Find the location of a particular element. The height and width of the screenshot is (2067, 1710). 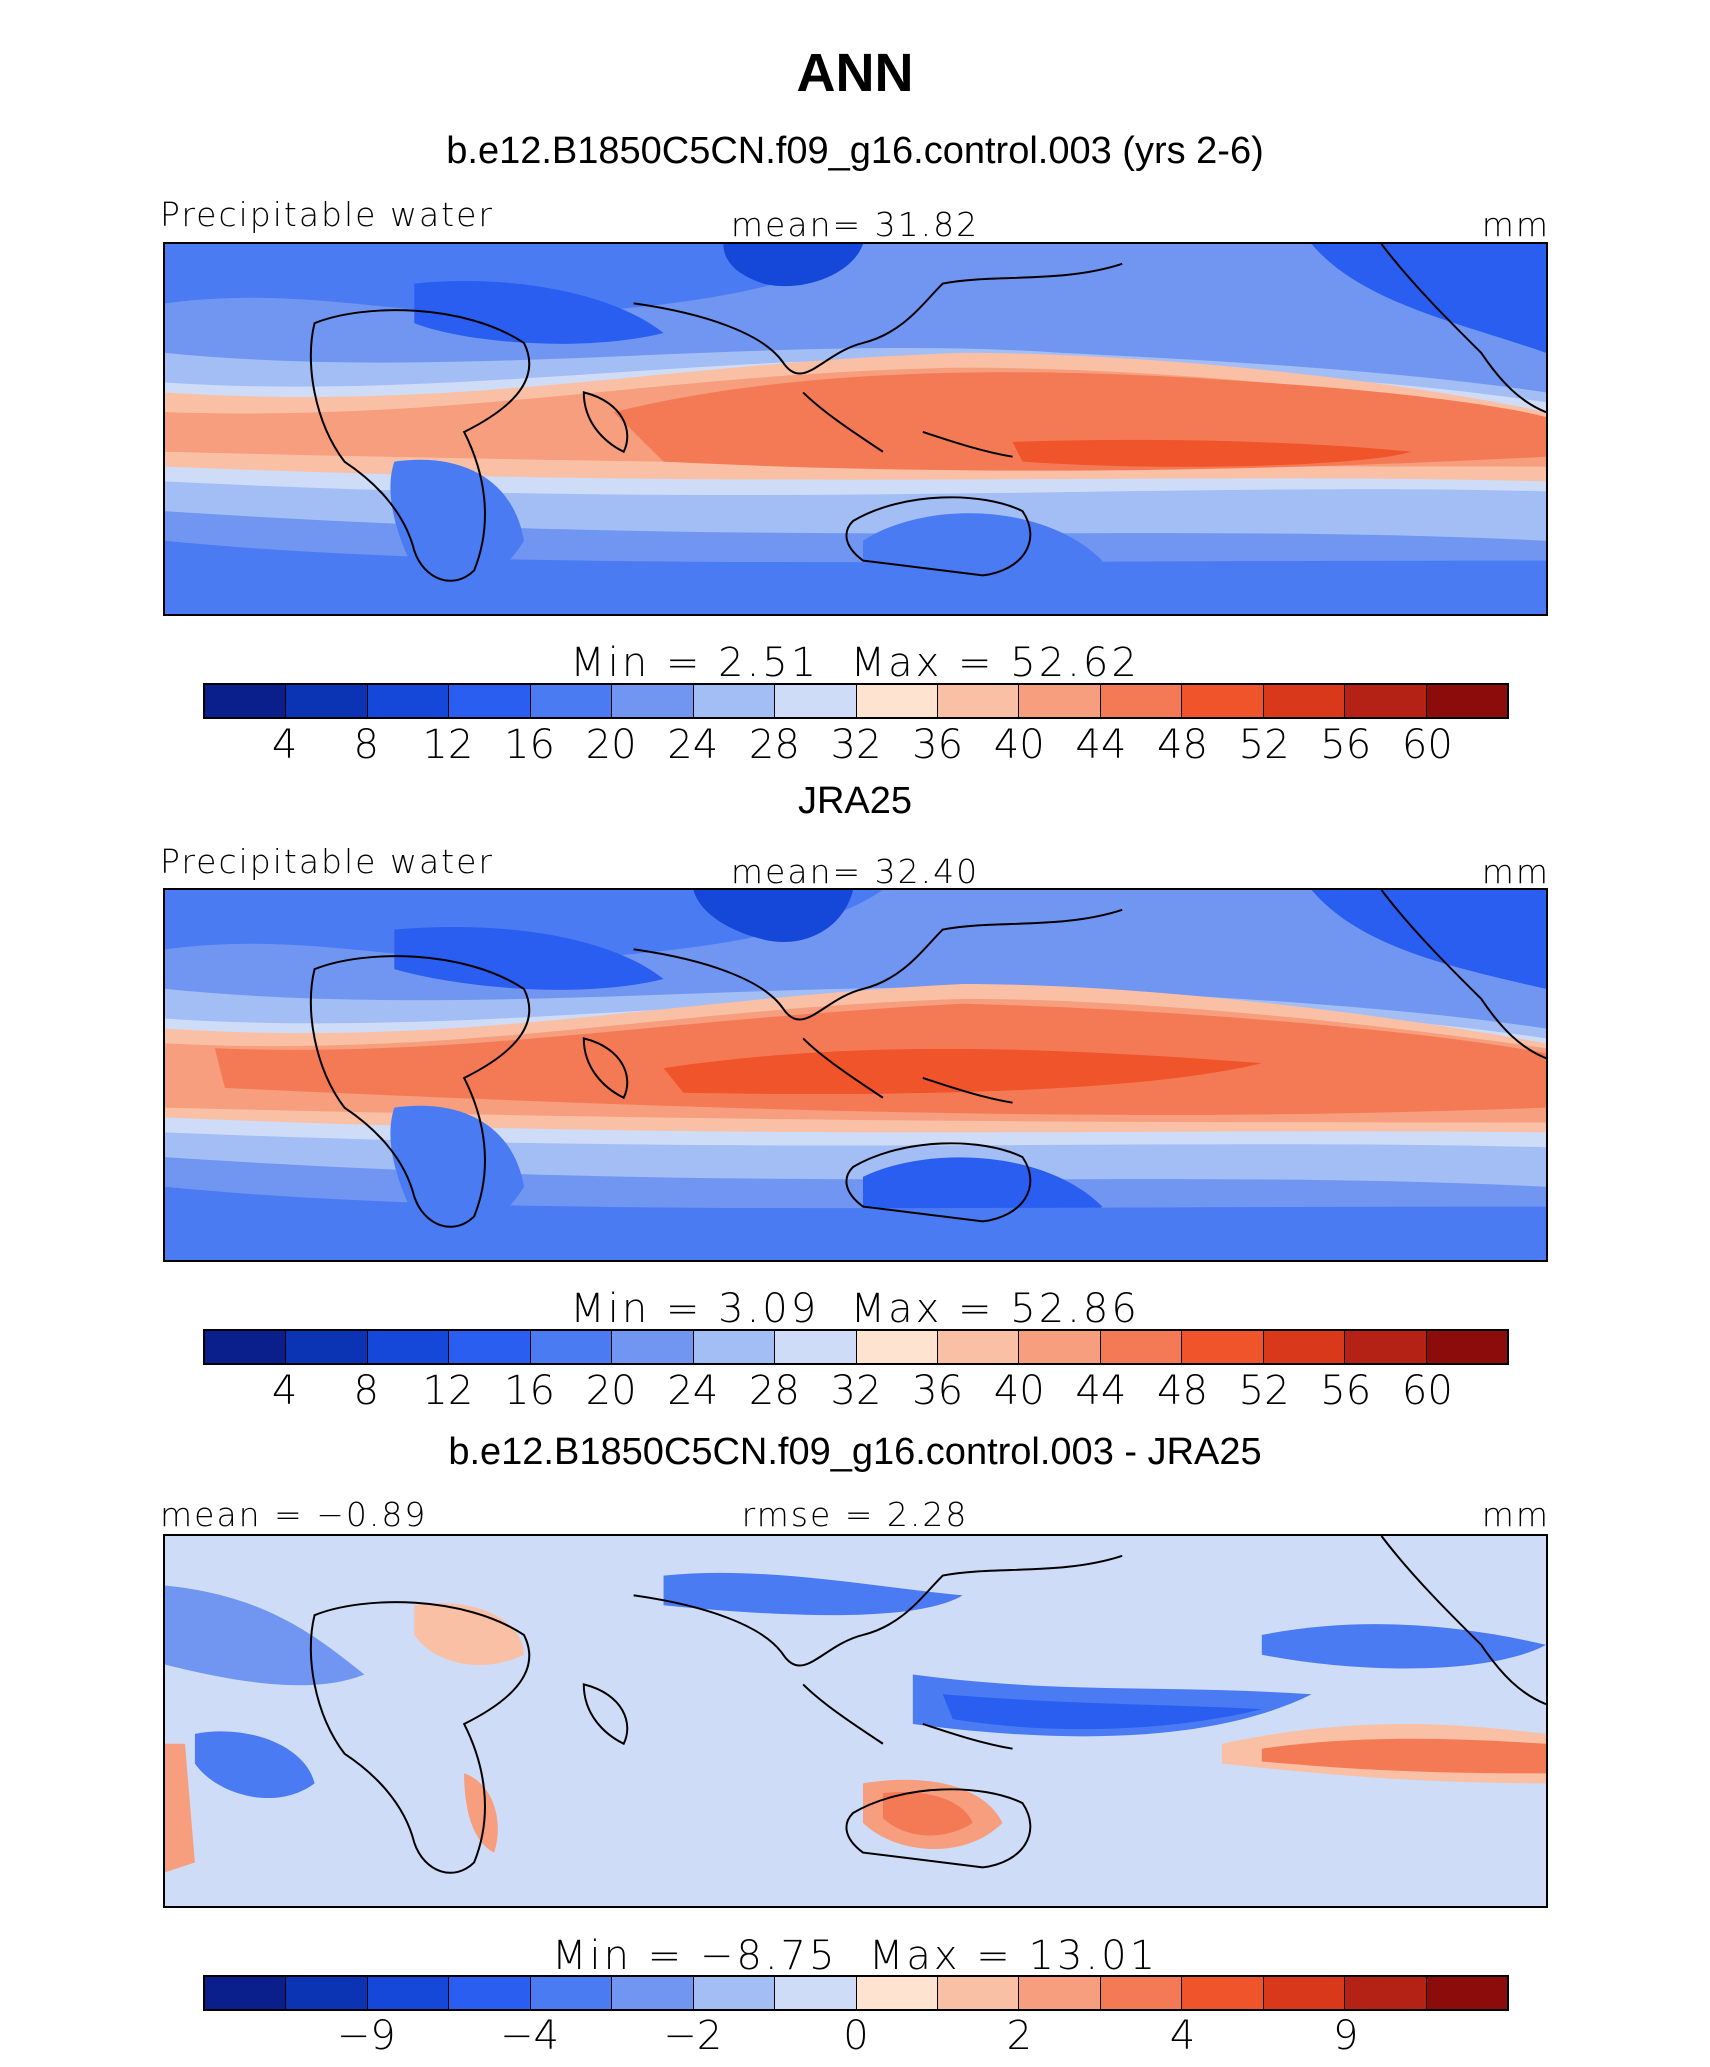

min-max-label: Min = 3.09 Max = 52.86 is located at coordinates (855, 1309).